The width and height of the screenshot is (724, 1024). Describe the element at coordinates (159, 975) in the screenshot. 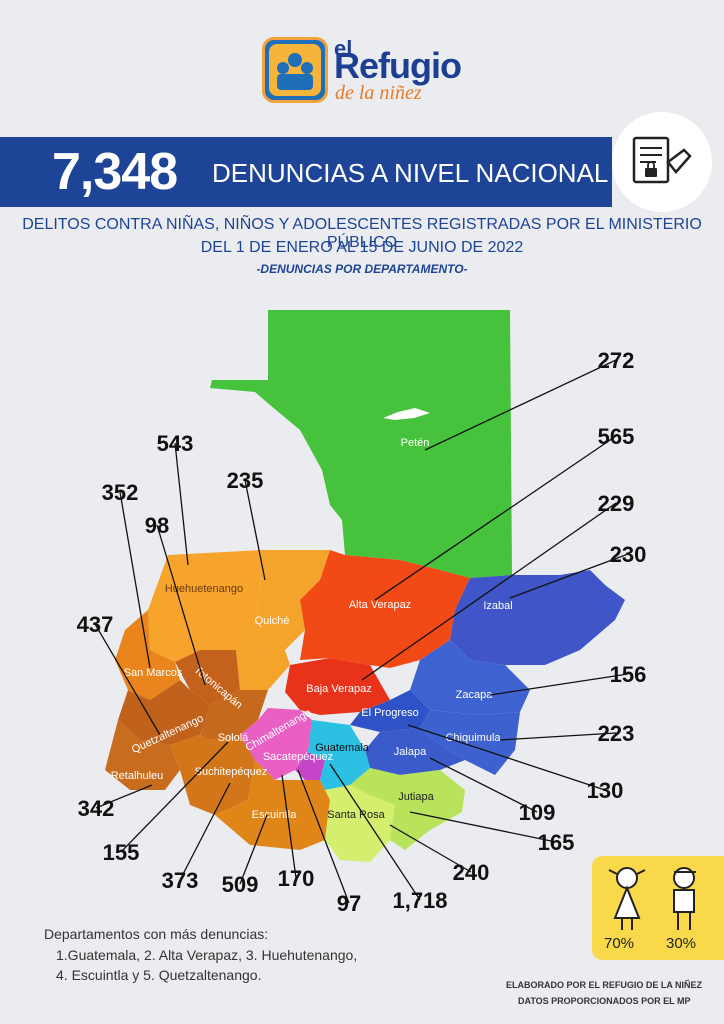

I see `top-departments-line-2: 4. Escuintla y 5. Quetzaltenango.` at that location.